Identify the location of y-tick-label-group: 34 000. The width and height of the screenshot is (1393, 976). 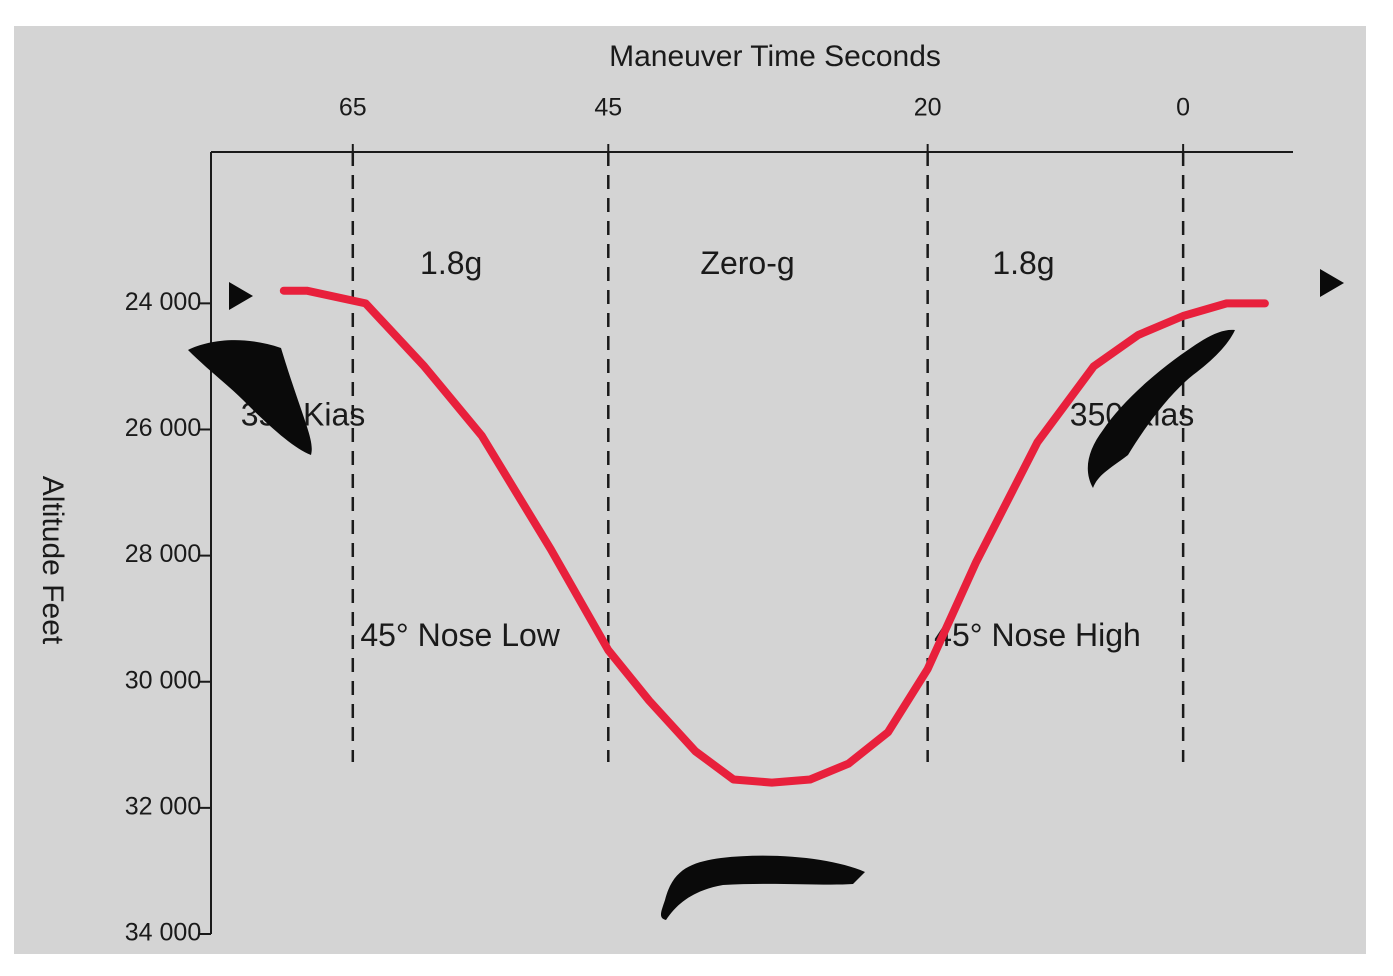
(163, 933).